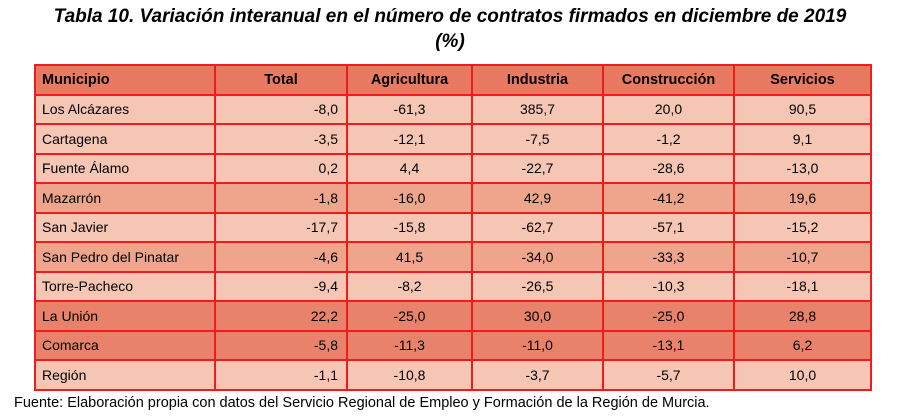  What do you see at coordinates (125, 168) in the screenshot?
I see `cell-municipio: Fuente Álamo` at bounding box center [125, 168].